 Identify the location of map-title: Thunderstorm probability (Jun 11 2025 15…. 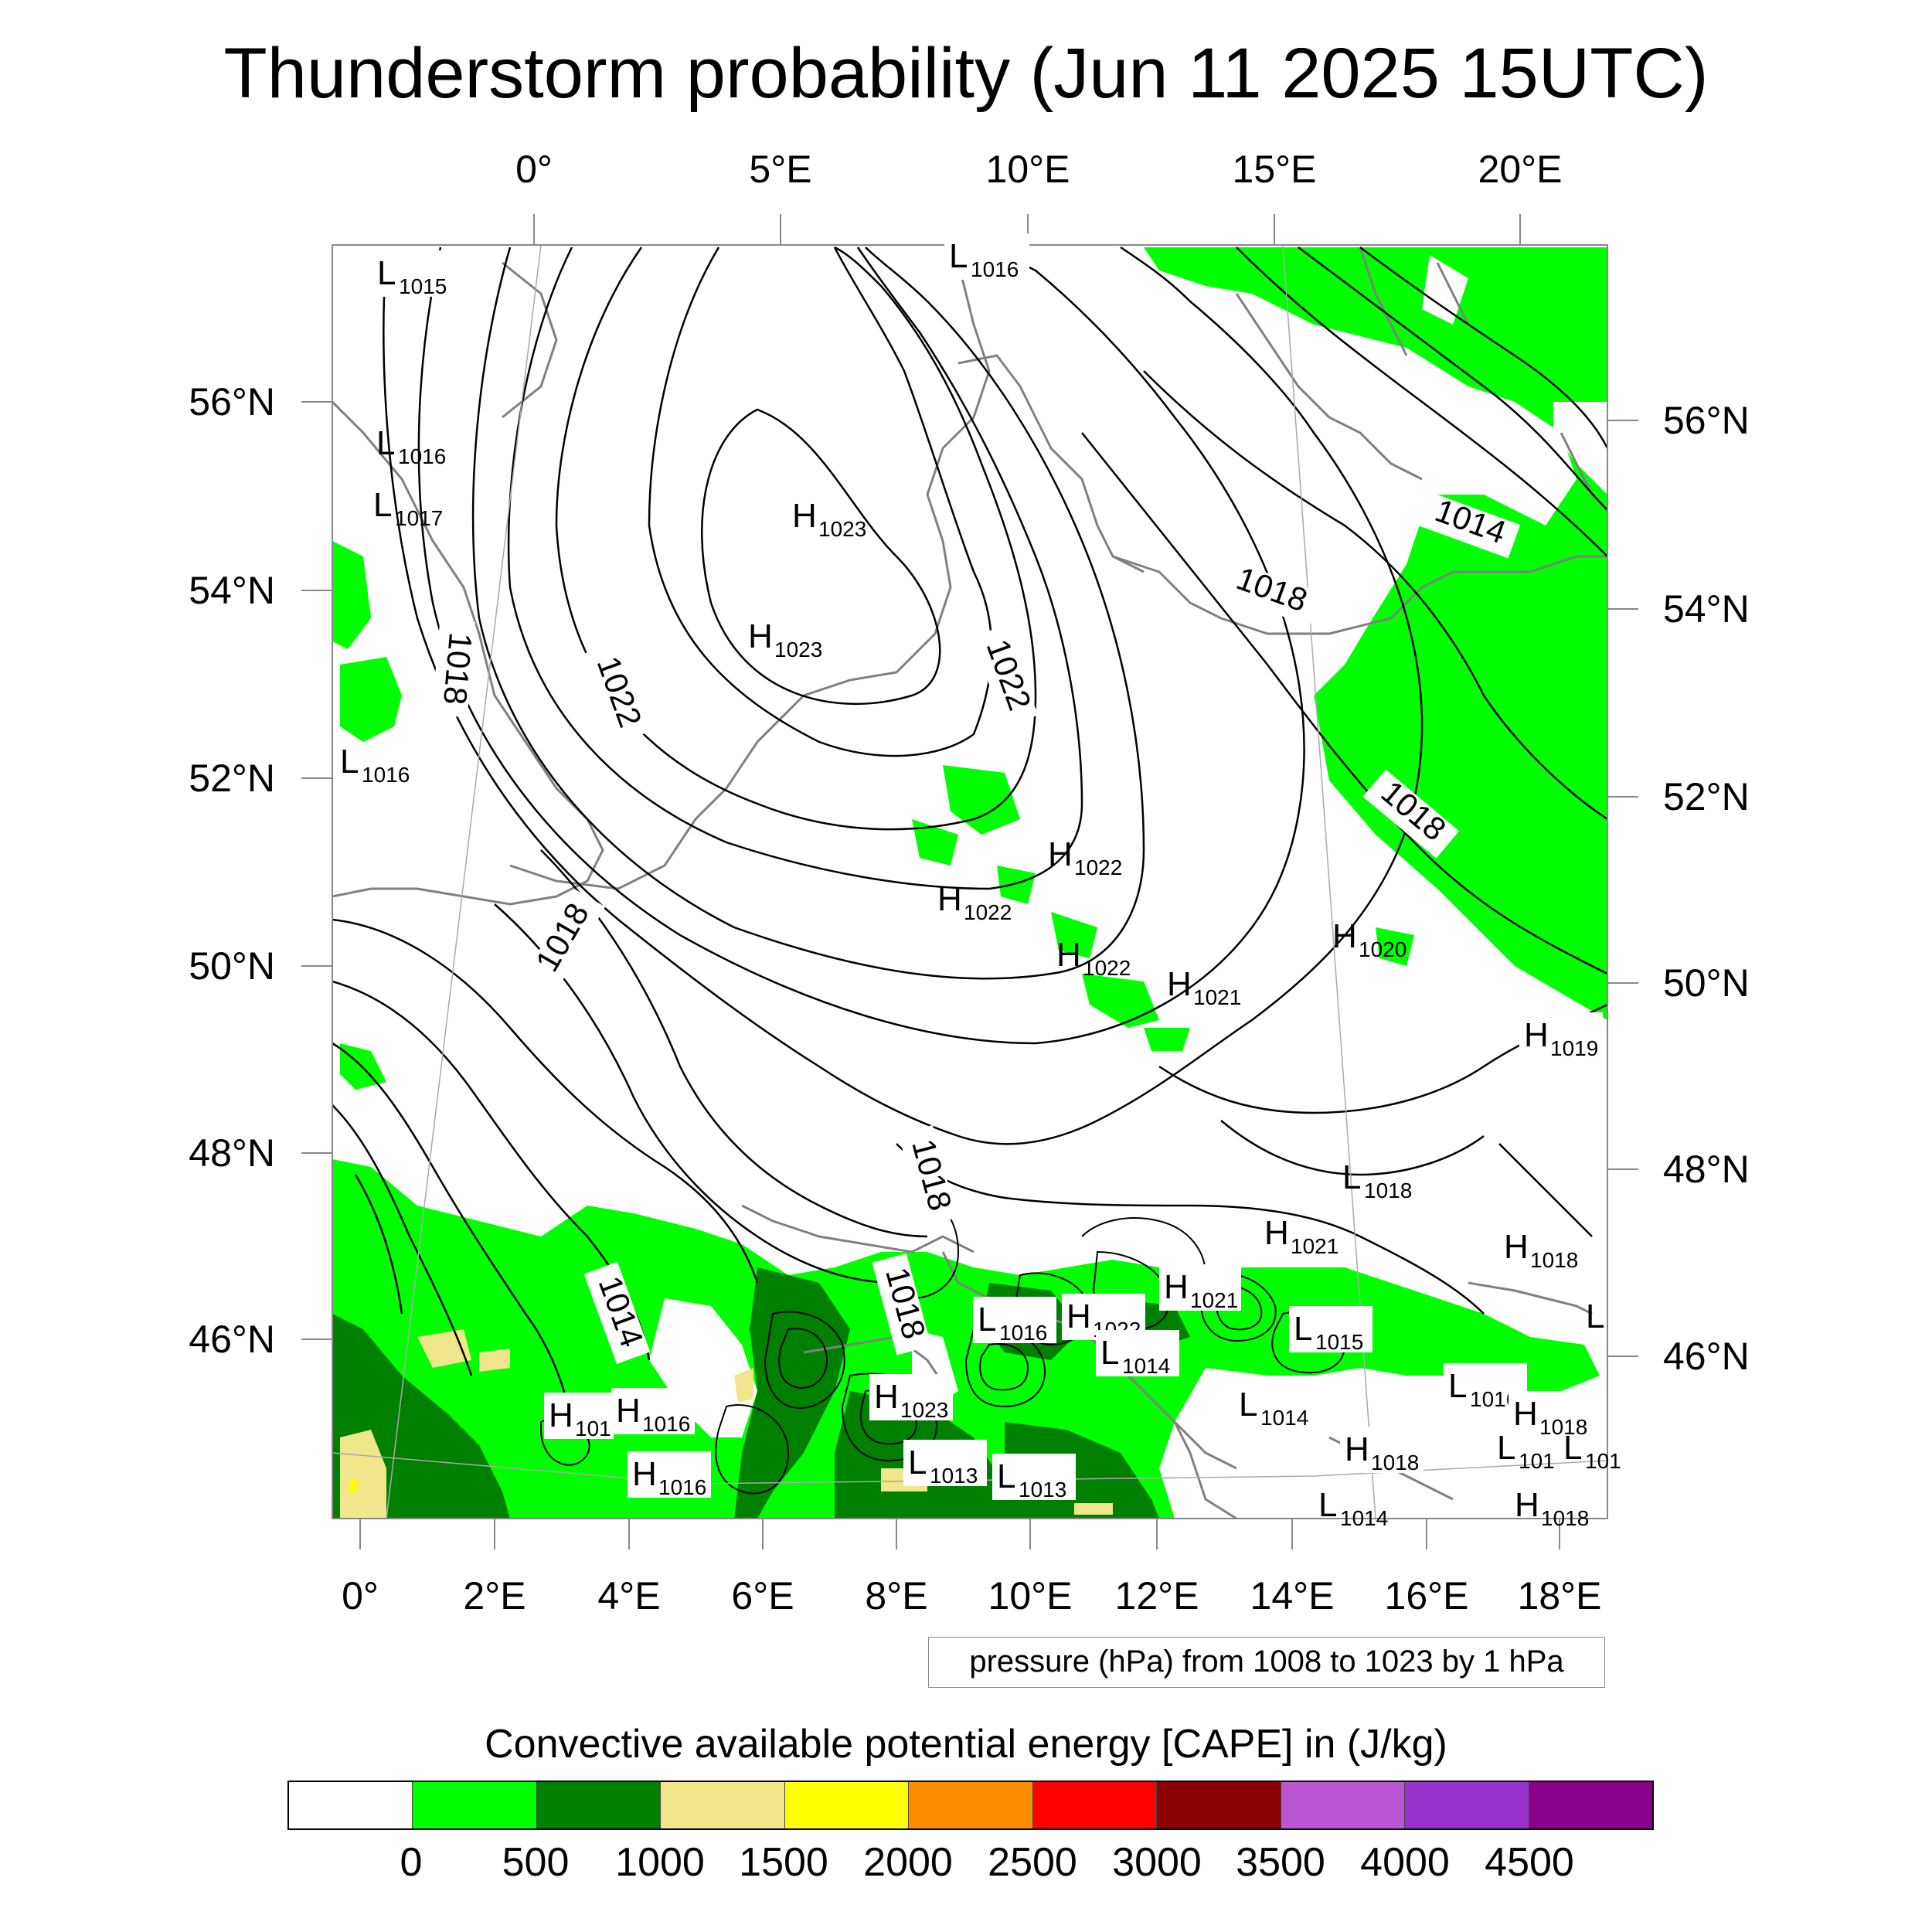
(966, 74).